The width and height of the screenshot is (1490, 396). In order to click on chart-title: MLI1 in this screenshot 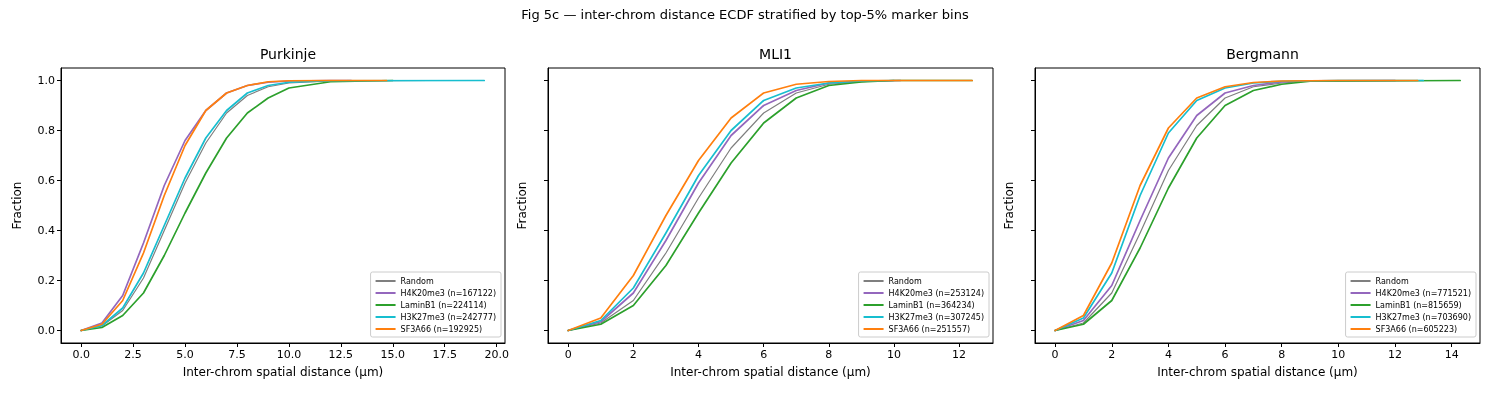, I will do `click(775, 54)`.